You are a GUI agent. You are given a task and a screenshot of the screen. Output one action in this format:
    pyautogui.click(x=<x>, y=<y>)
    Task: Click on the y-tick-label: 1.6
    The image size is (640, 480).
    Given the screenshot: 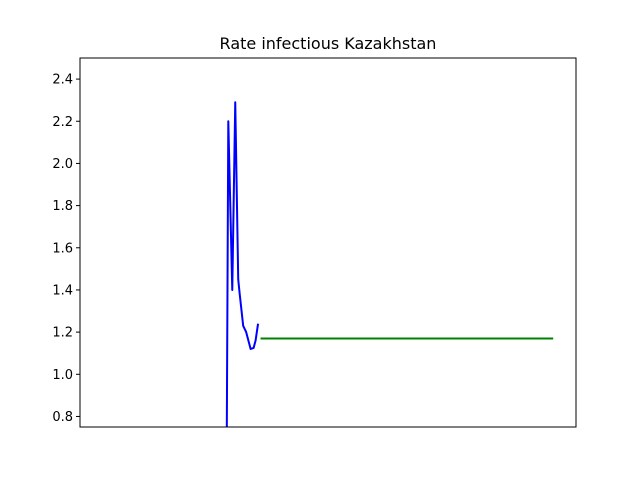 What is the action you would take?
    pyautogui.click(x=62, y=248)
    